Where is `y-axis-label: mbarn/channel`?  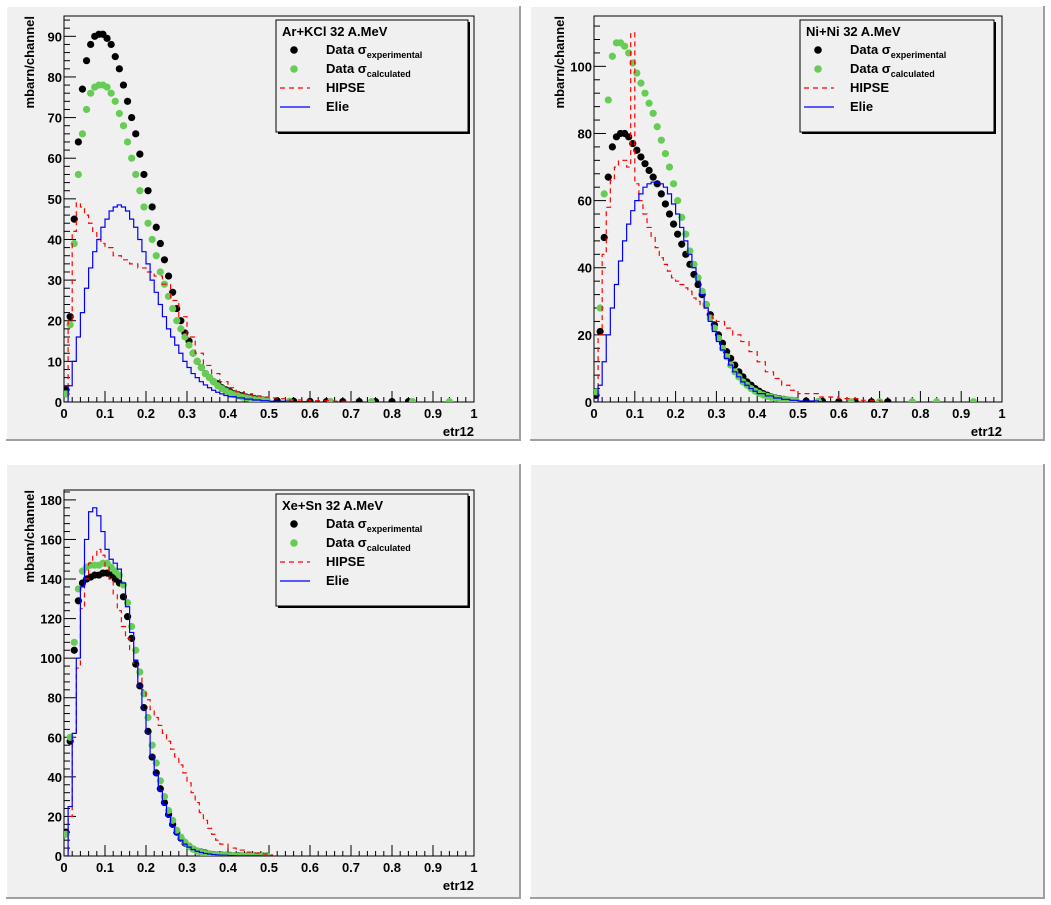 y-axis-label: mbarn/channel is located at coordinates (29, 536).